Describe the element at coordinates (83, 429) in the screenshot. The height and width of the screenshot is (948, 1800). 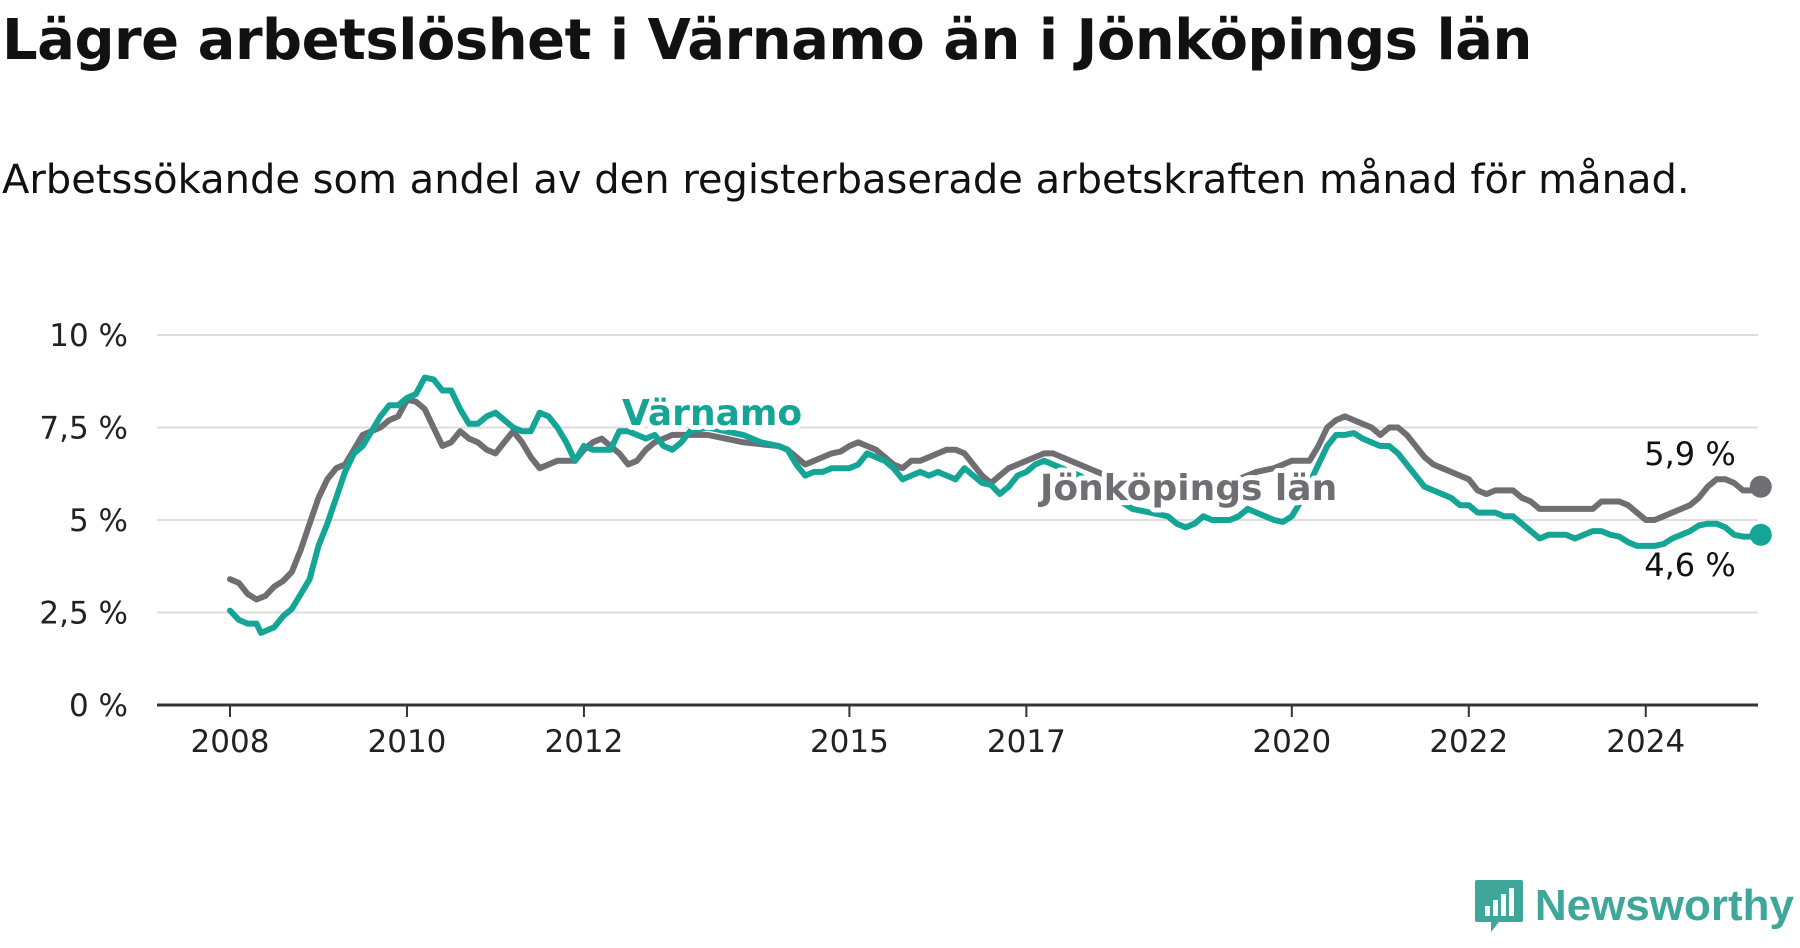
I see `y-tick-label: 7,5 %` at that location.